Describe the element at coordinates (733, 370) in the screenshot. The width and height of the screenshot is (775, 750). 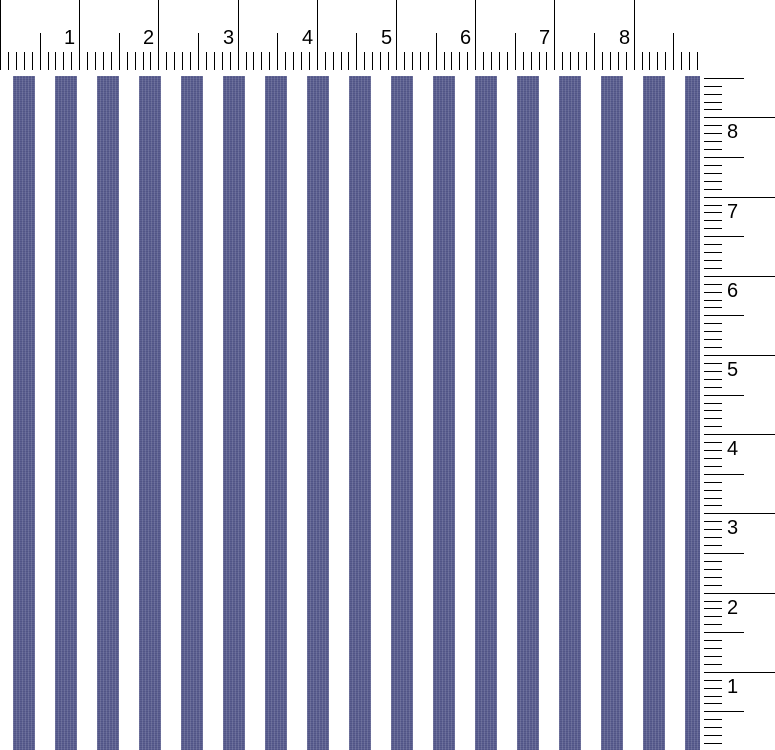
I see `side-ruler-label: 5` at that location.